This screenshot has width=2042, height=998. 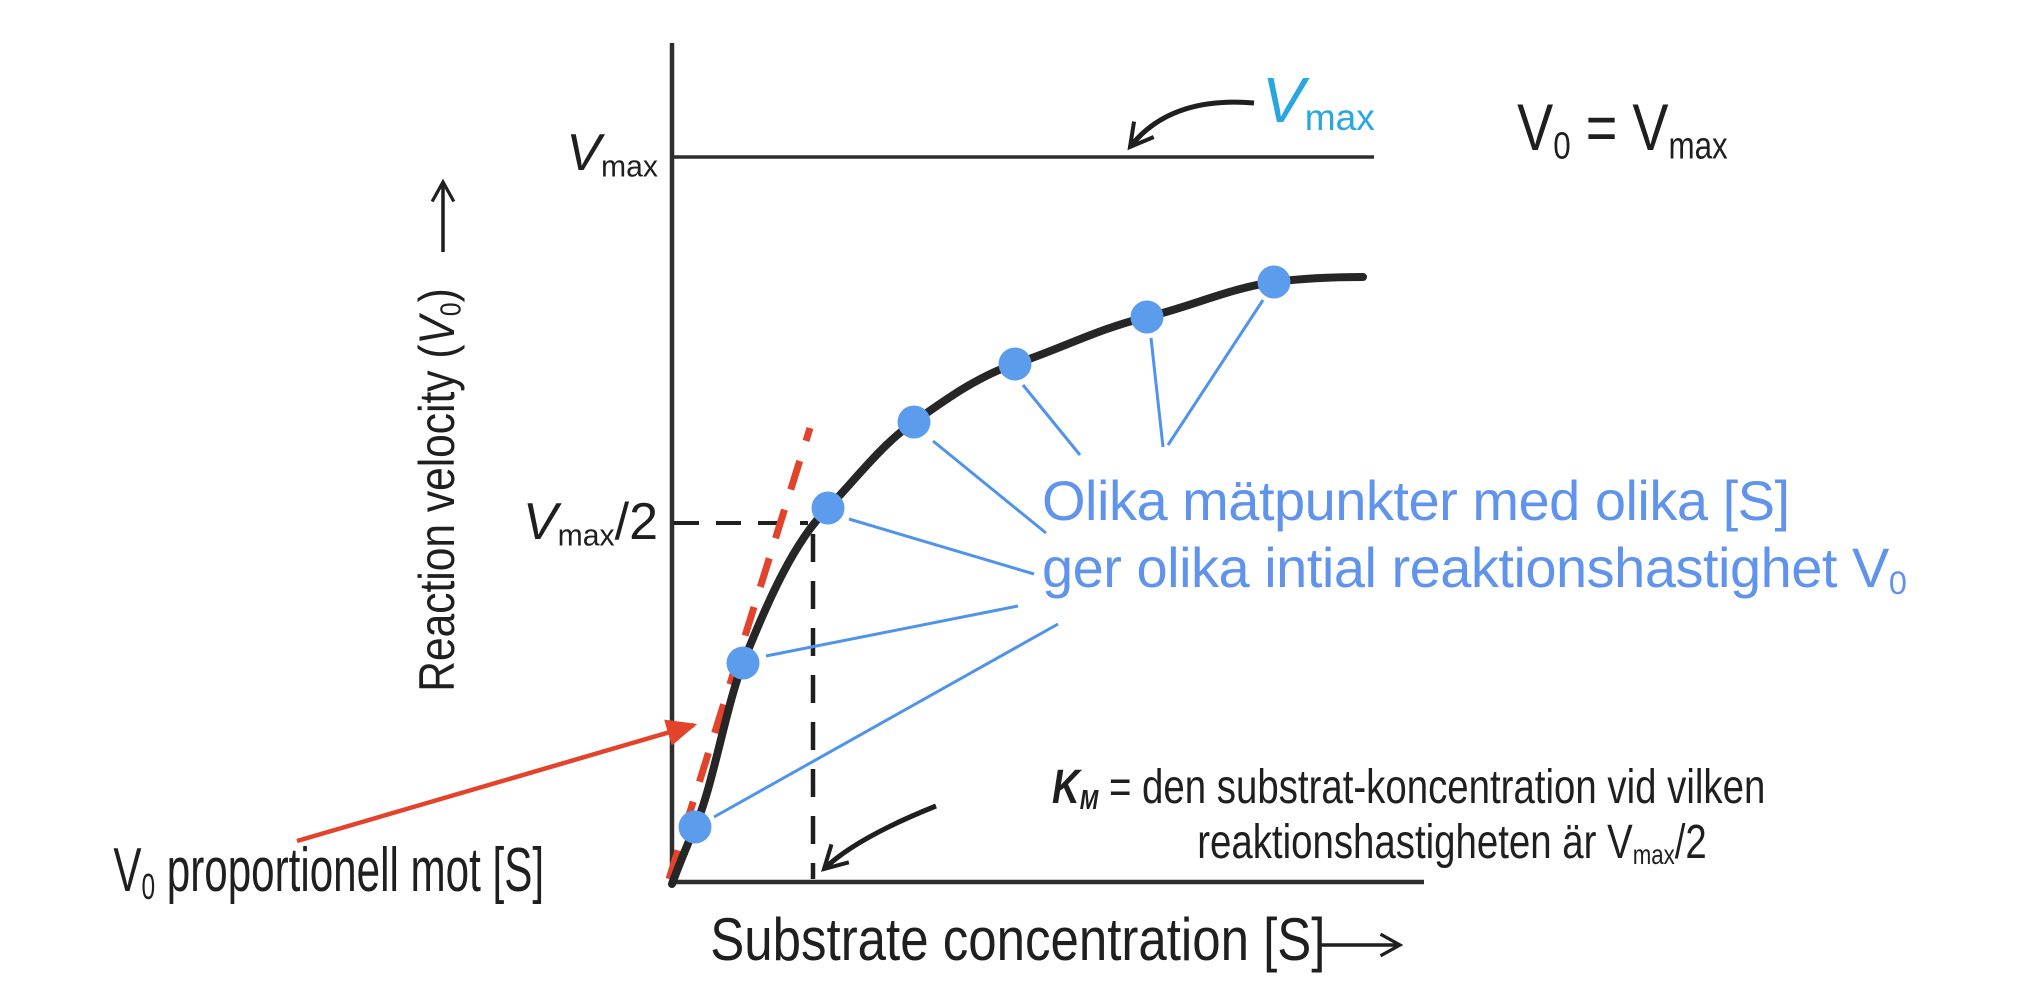 What do you see at coordinates (1402, 842) in the screenshot?
I see `km-line2-text: reaktionshastigheten är` at bounding box center [1402, 842].